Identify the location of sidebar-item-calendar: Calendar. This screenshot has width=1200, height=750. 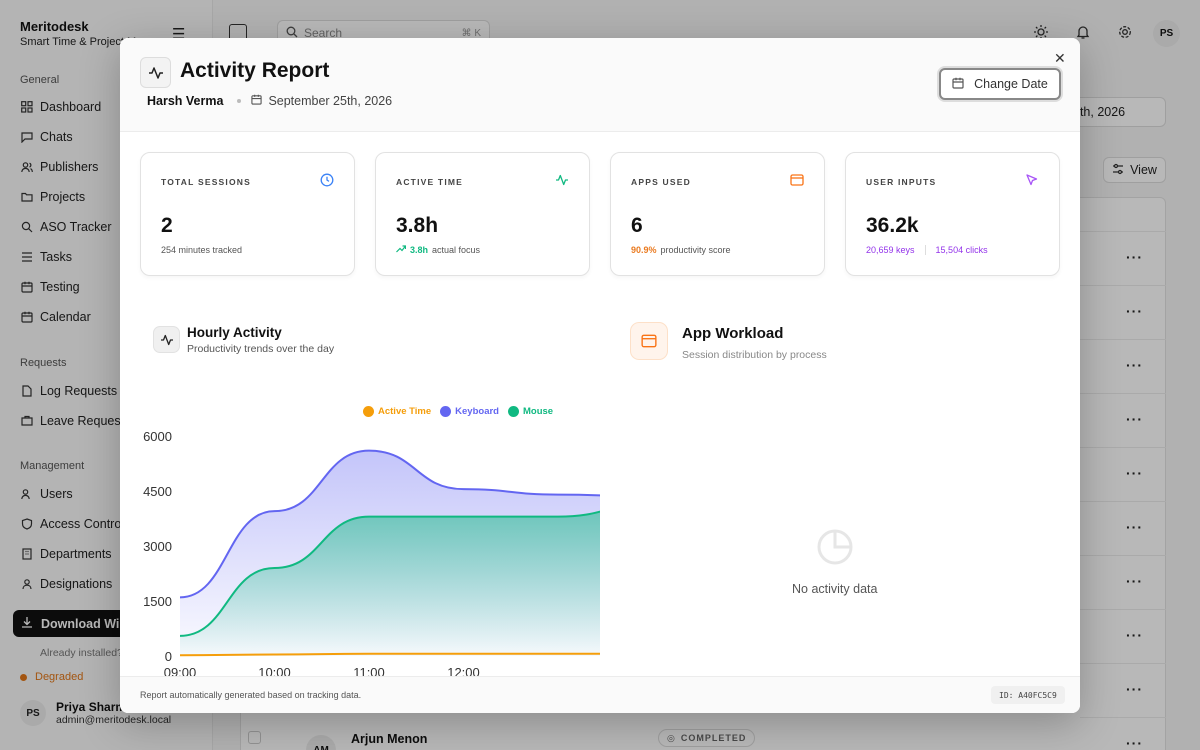
(55, 317).